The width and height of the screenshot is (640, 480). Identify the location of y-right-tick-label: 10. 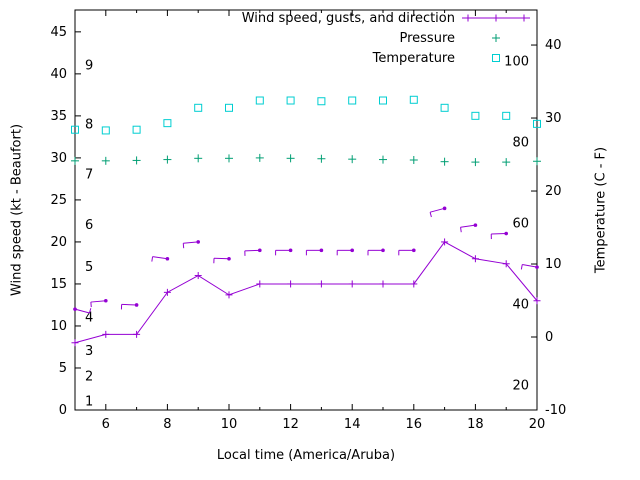
(553, 264).